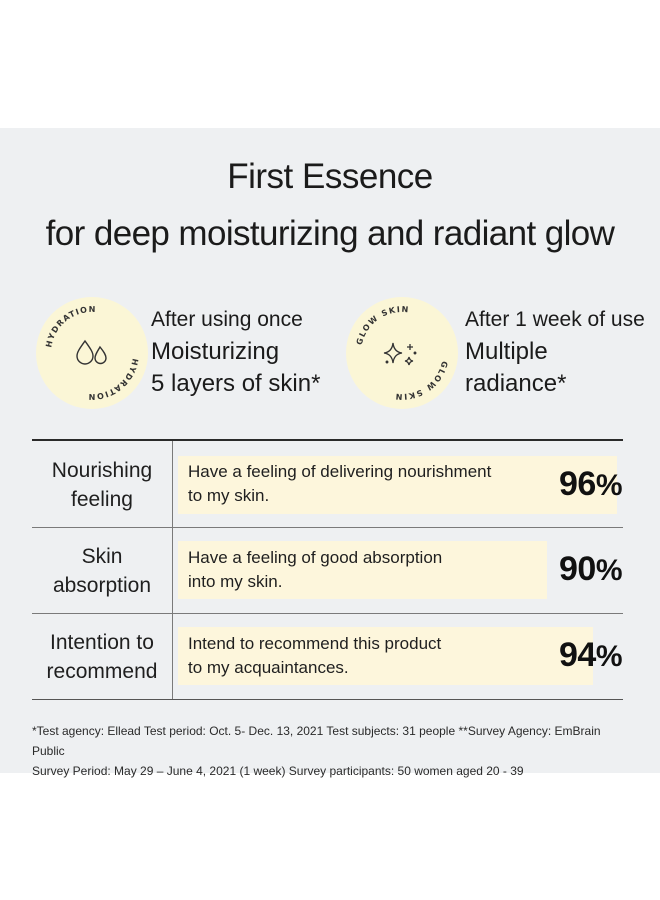 This screenshot has width=660, height=900. Describe the element at coordinates (516, 383) in the screenshot. I see `claim-glow-main-2: radiance*` at that location.